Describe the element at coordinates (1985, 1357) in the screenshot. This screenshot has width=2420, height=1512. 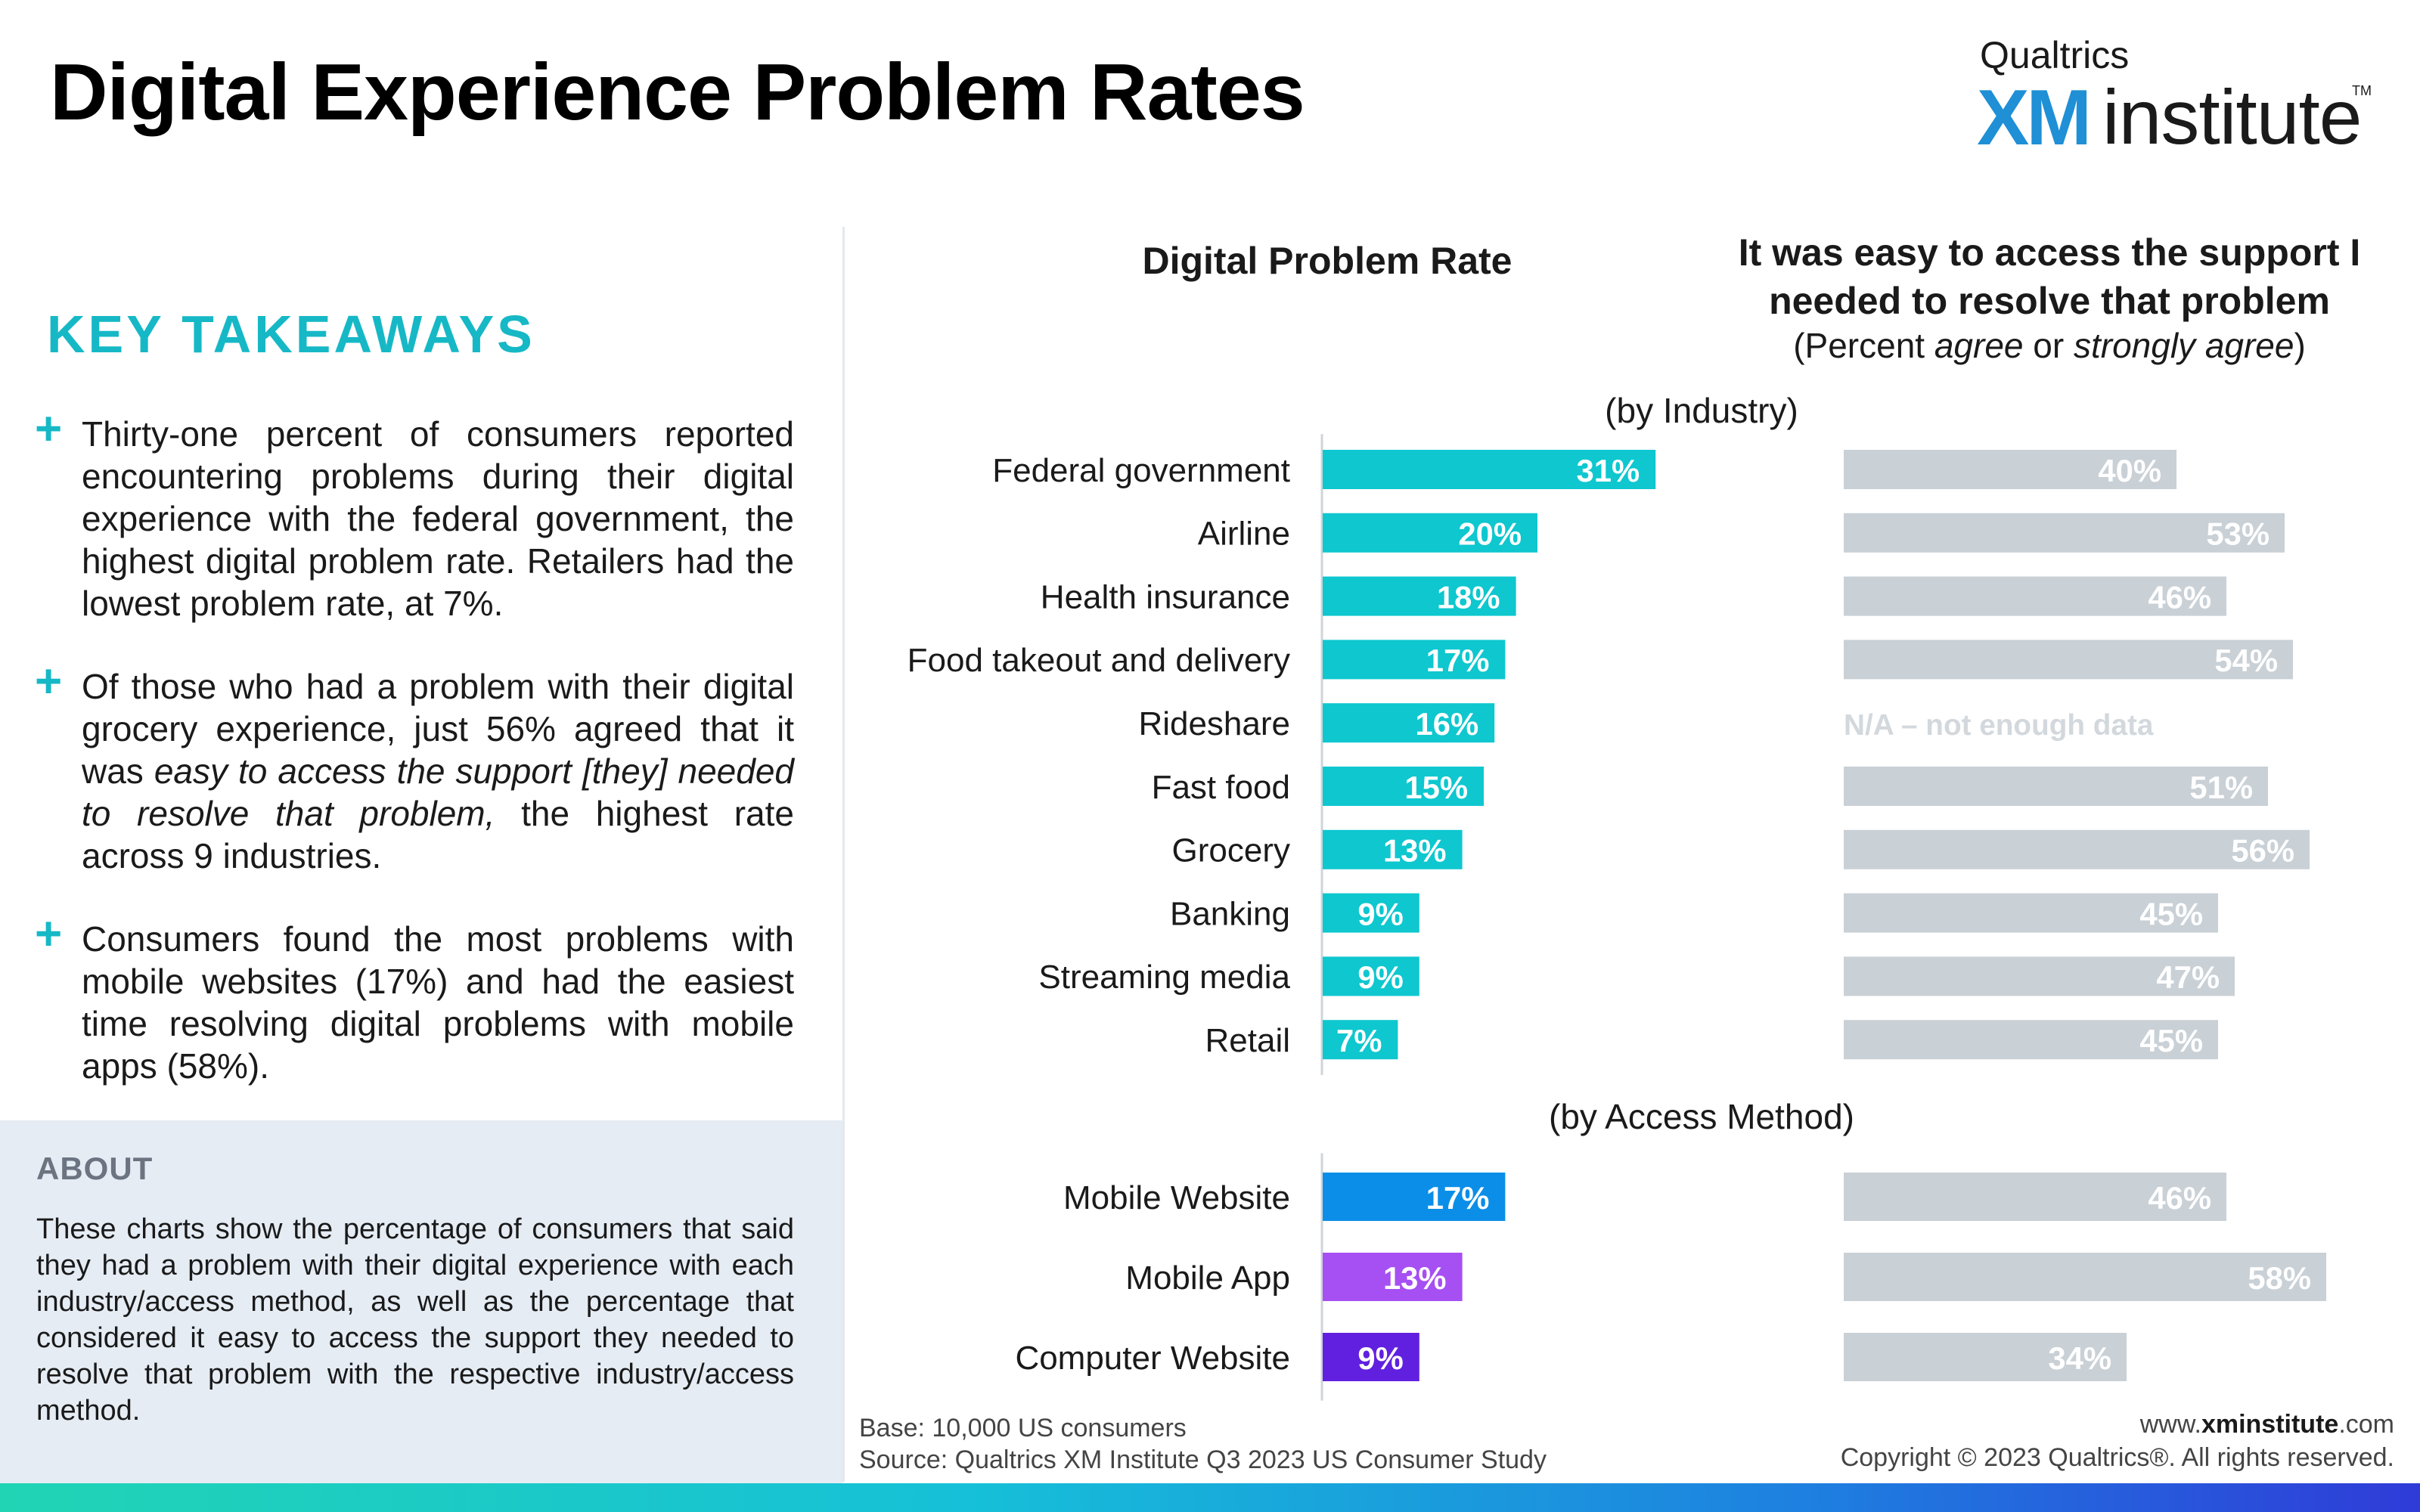
I see `support-bar-computer-website` at that location.